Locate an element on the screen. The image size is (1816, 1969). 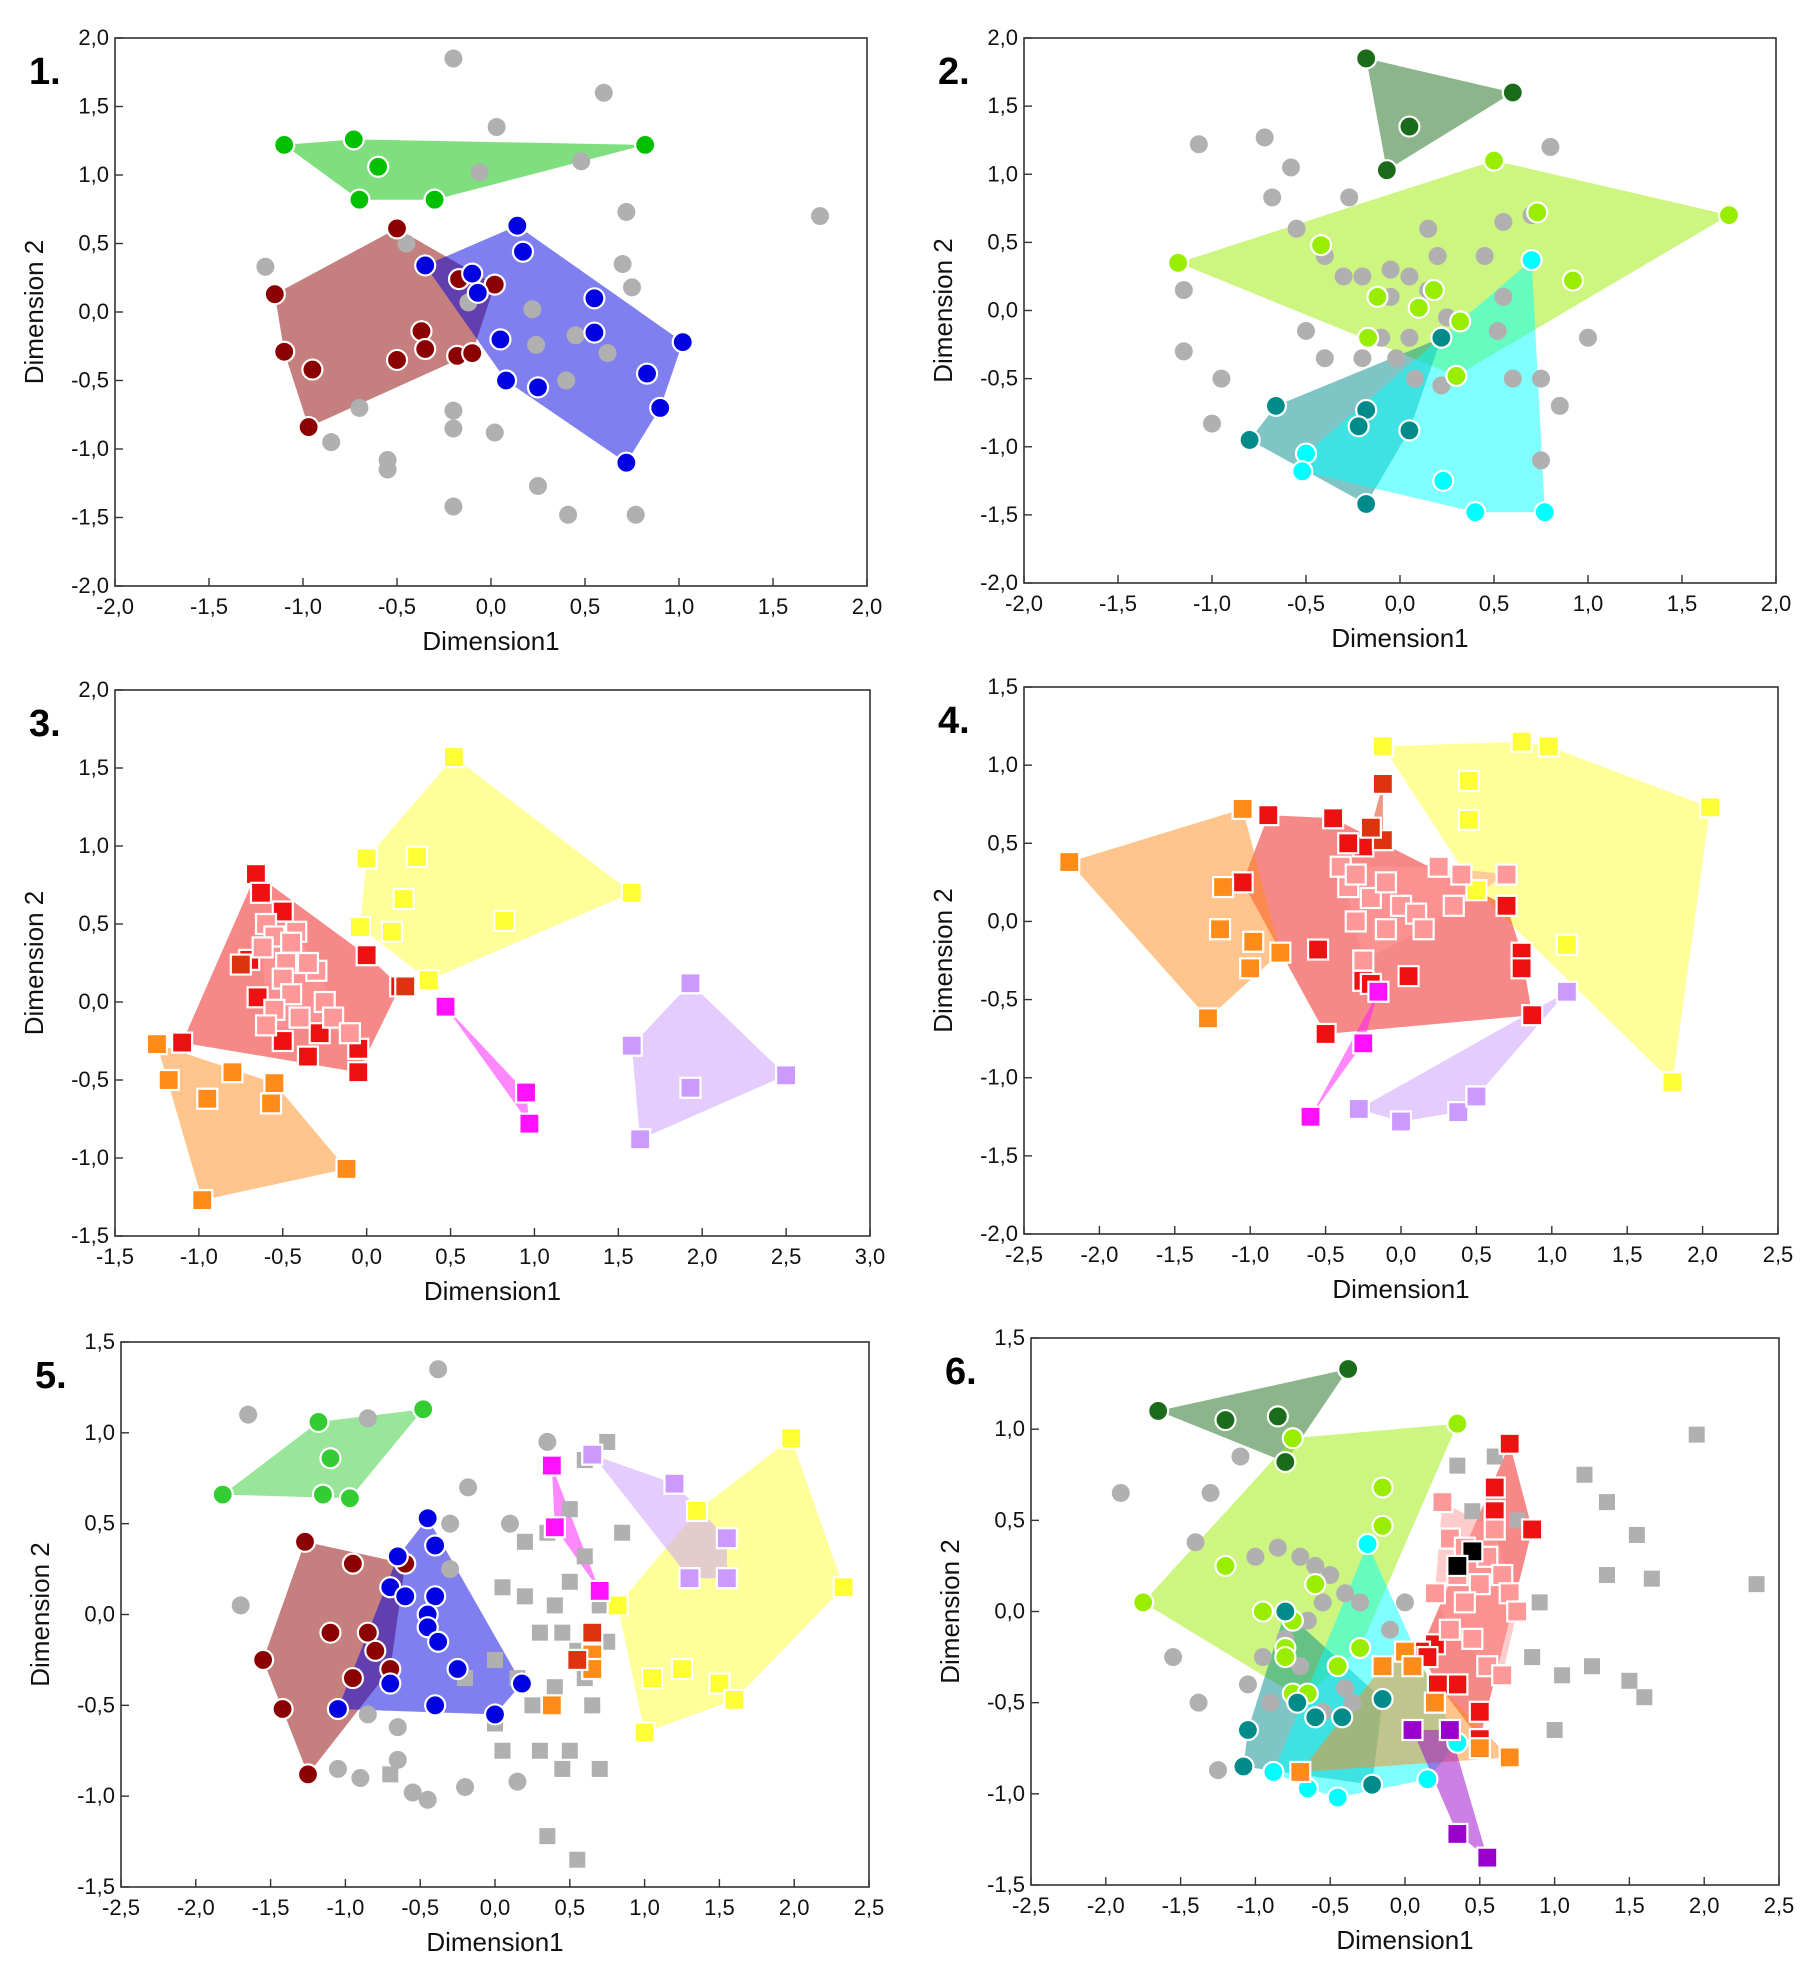
y-tick-label: 1,0 is located at coordinates (99, 1432).